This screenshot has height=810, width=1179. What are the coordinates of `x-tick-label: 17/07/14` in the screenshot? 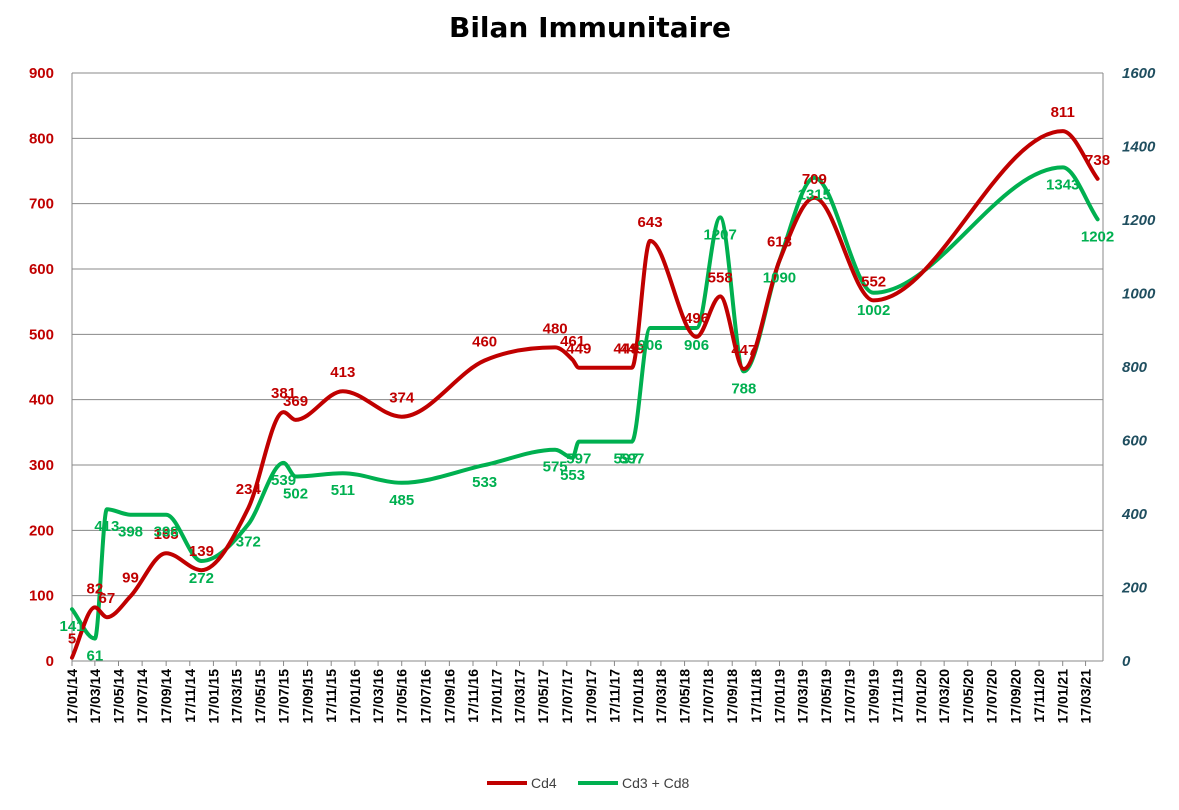 It's located at (142, 696).